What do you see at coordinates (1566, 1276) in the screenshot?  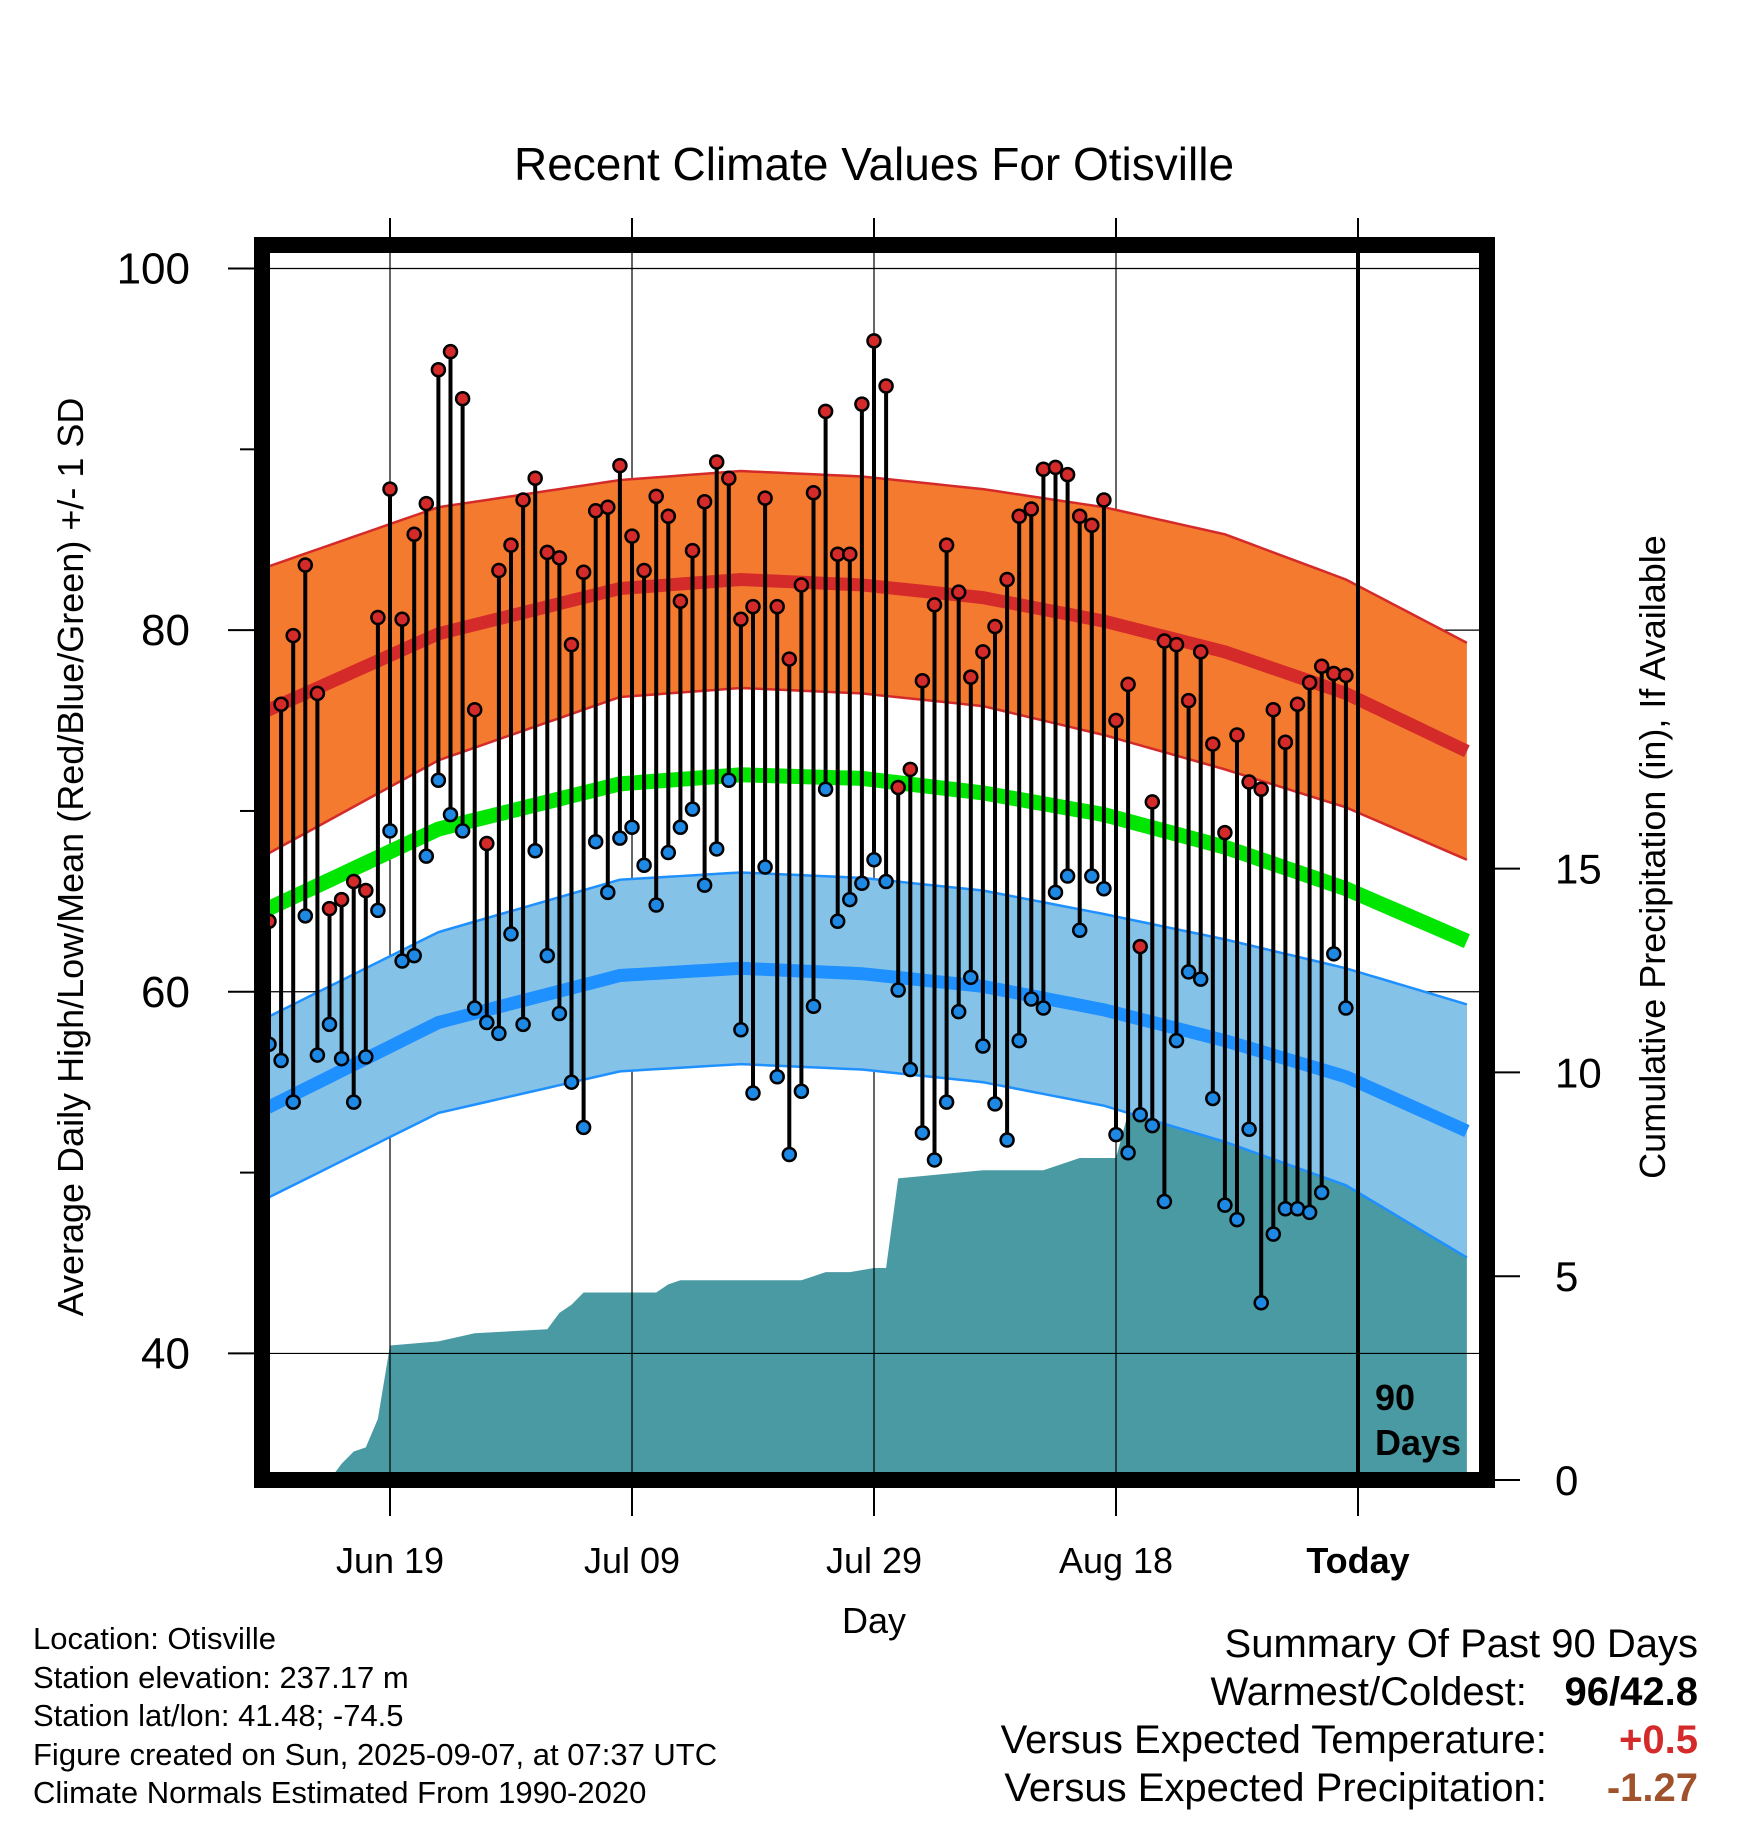 I see `y2-tick-label: 5` at bounding box center [1566, 1276].